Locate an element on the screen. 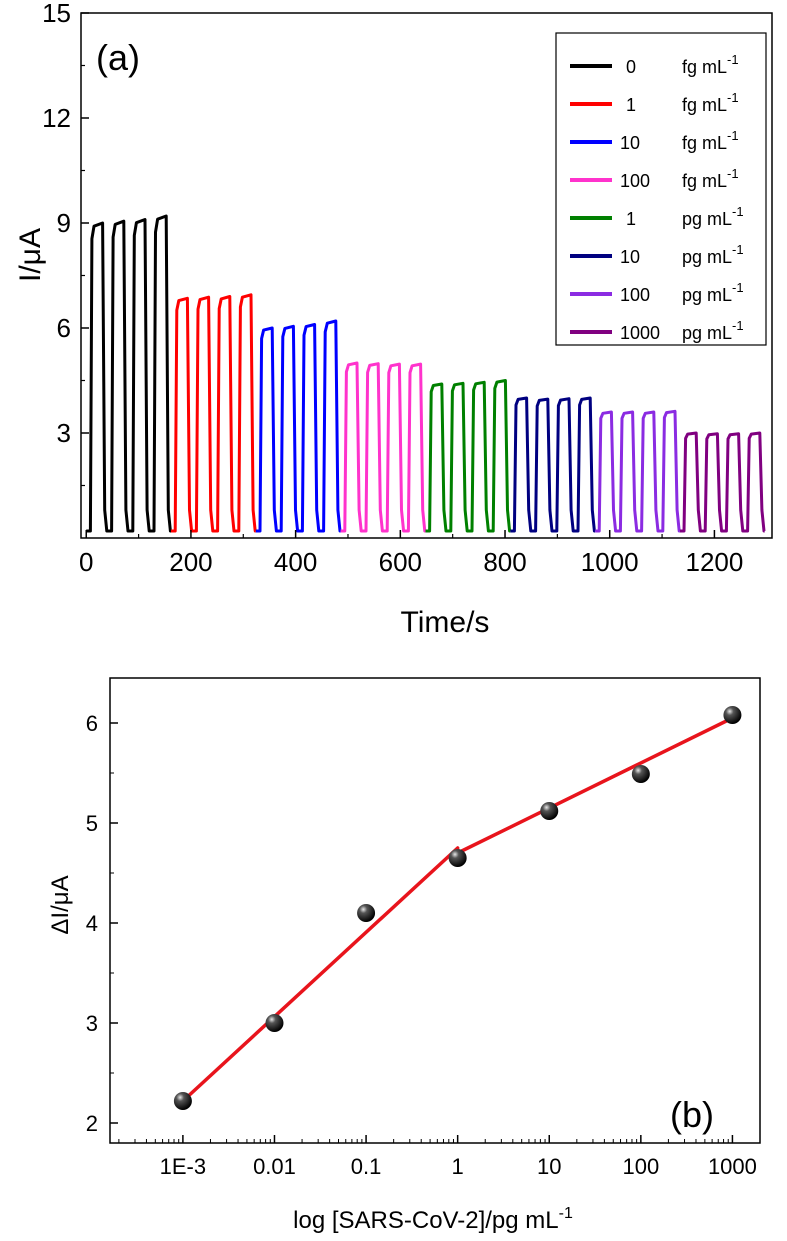 The height and width of the screenshot is (1241, 787). legend-unit-text-1: fg mL is located at coordinates (704, 105).